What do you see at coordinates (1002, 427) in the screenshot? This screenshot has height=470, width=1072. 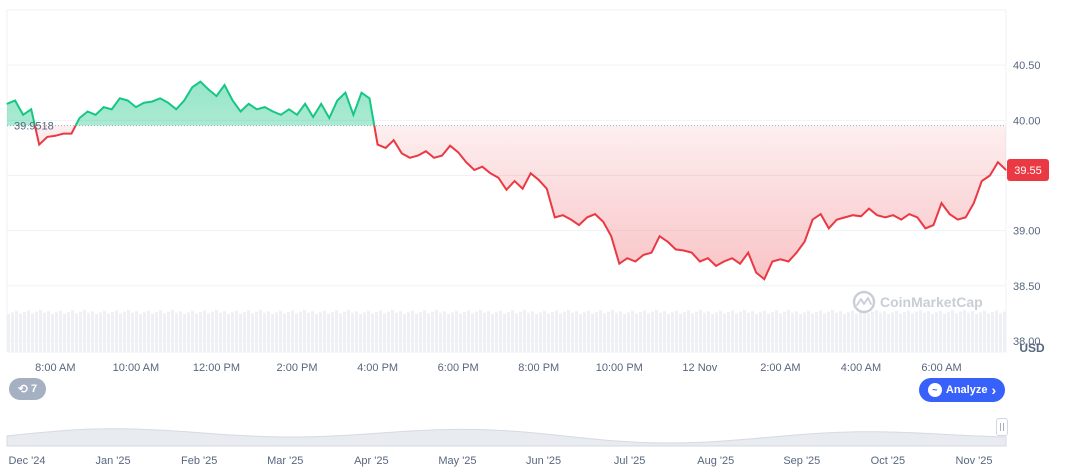 I see `navigator-handle` at bounding box center [1002, 427].